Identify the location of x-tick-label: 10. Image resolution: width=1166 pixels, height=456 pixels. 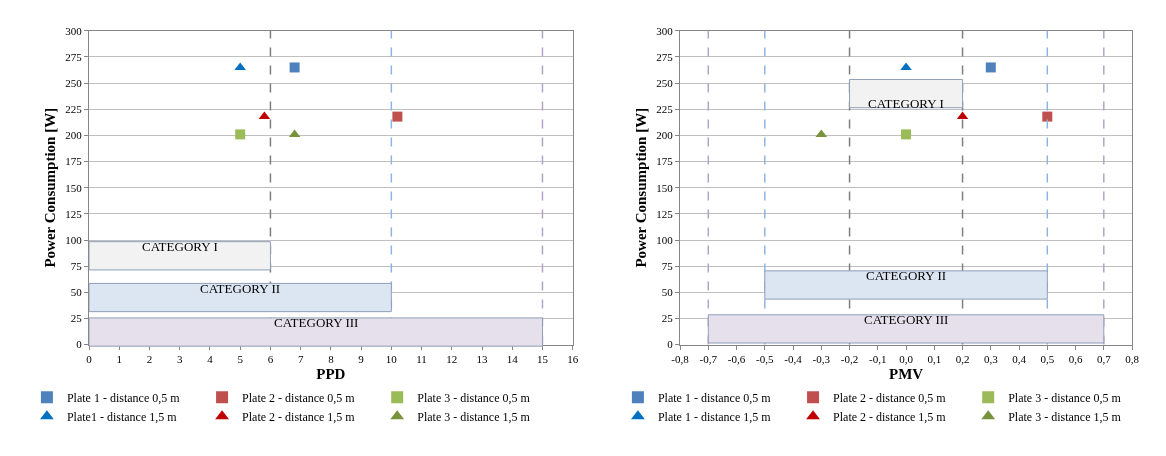
(391, 358).